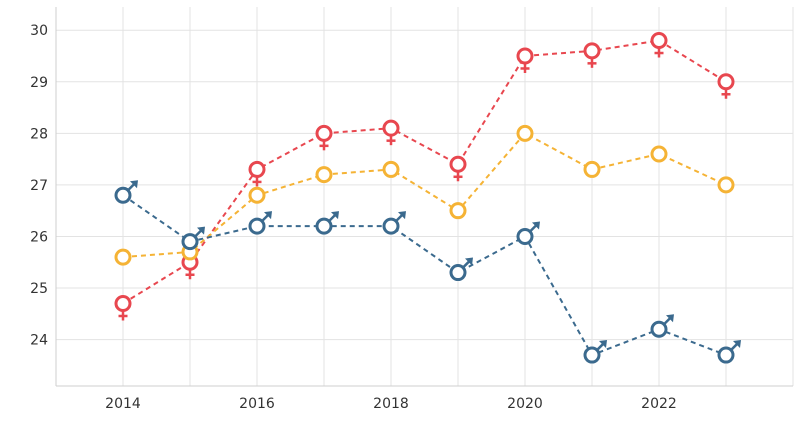 The image size is (800, 426). I want to click on x-tick-label: 2022, so click(659, 404).